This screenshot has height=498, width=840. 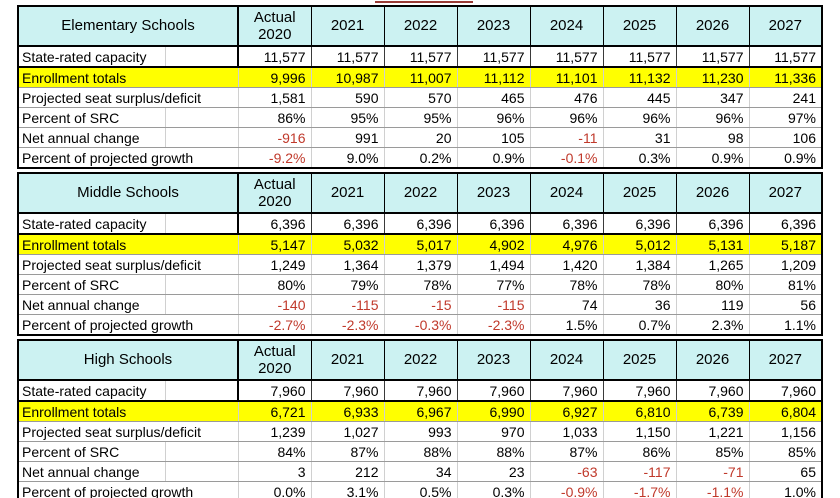 What do you see at coordinates (424, 2) in the screenshot?
I see `title-underline-artifact` at bounding box center [424, 2].